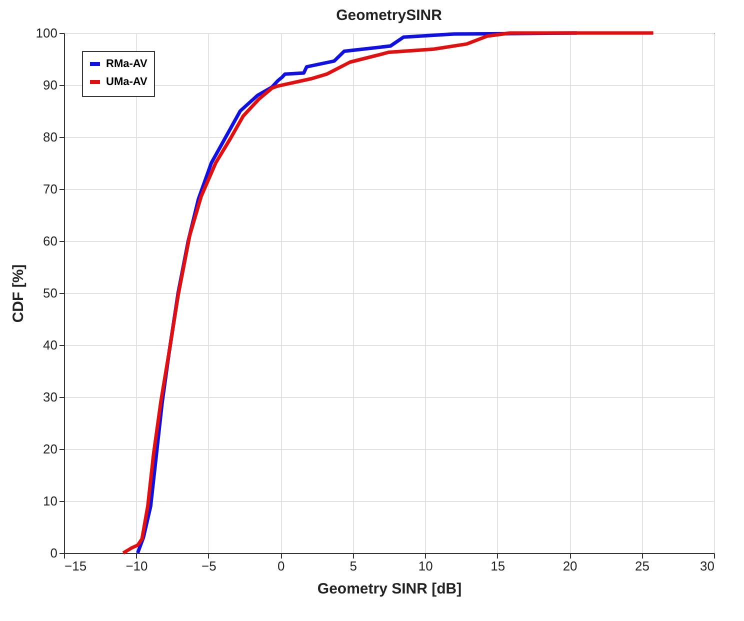 This screenshot has height=621, width=744. I want to click on x-tick-label: 20, so click(570, 566).